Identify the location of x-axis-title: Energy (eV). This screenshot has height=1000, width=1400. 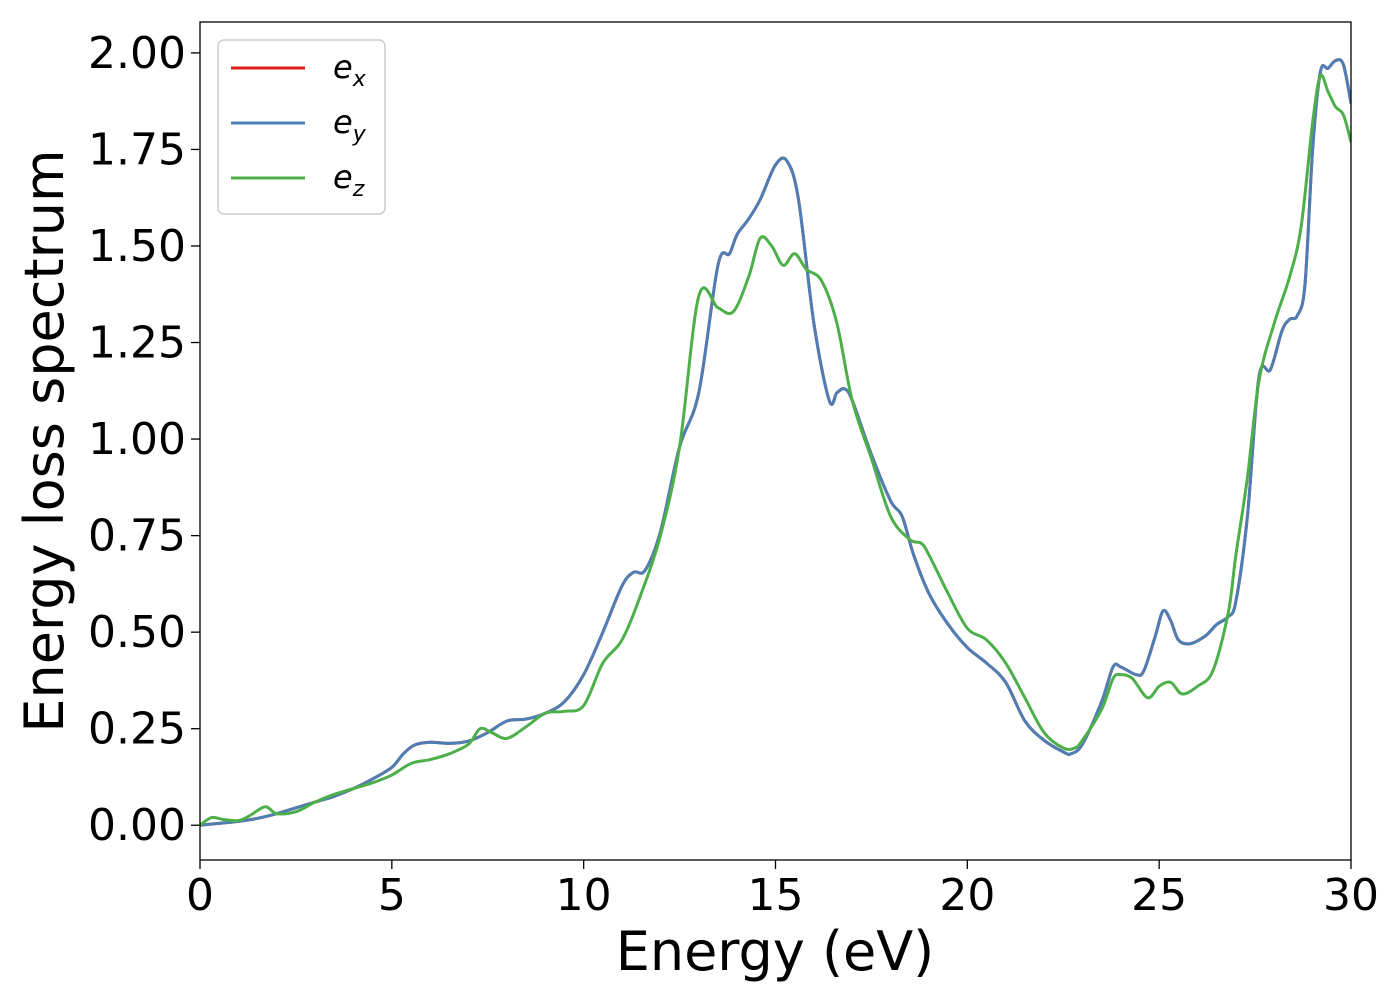
(775, 951).